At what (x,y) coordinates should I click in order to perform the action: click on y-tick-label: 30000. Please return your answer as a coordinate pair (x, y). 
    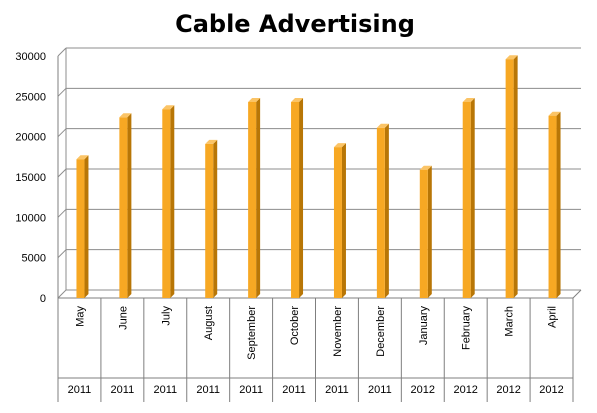
    Looking at the image, I should click on (30, 57).